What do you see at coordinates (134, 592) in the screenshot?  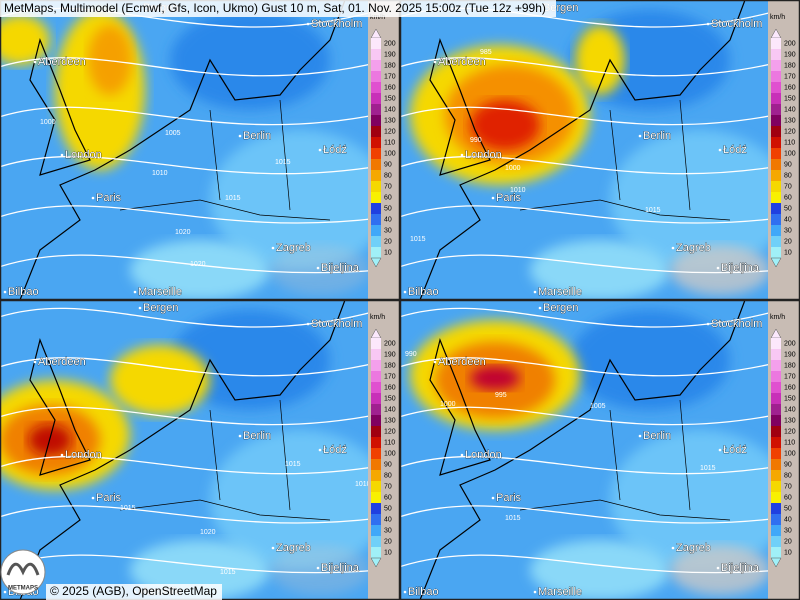 I see `copyright-backing` at bounding box center [134, 592].